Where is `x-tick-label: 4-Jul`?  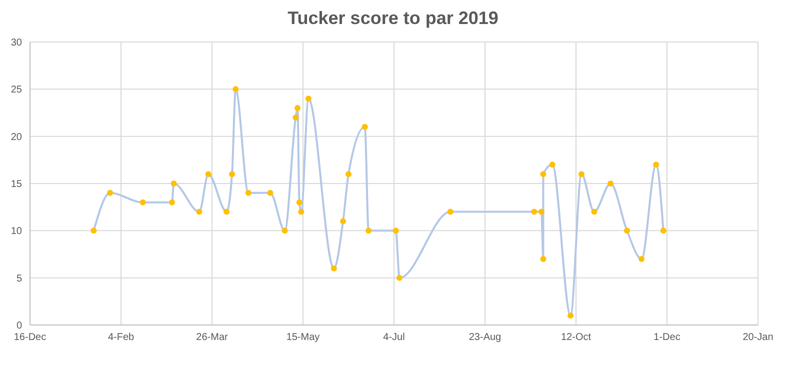 x-tick-label: 4-Jul is located at coordinates (394, 338).